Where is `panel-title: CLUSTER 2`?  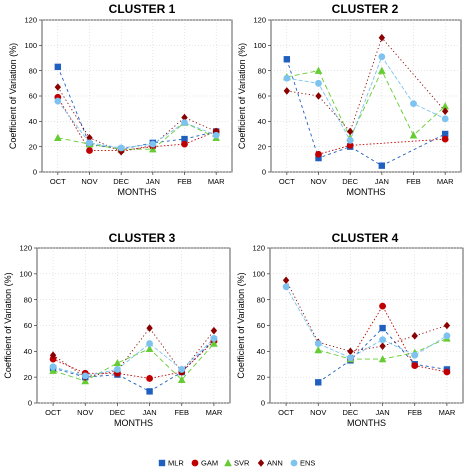
panel-title: CLUSTER 2 is located at coordinates (365, 9).